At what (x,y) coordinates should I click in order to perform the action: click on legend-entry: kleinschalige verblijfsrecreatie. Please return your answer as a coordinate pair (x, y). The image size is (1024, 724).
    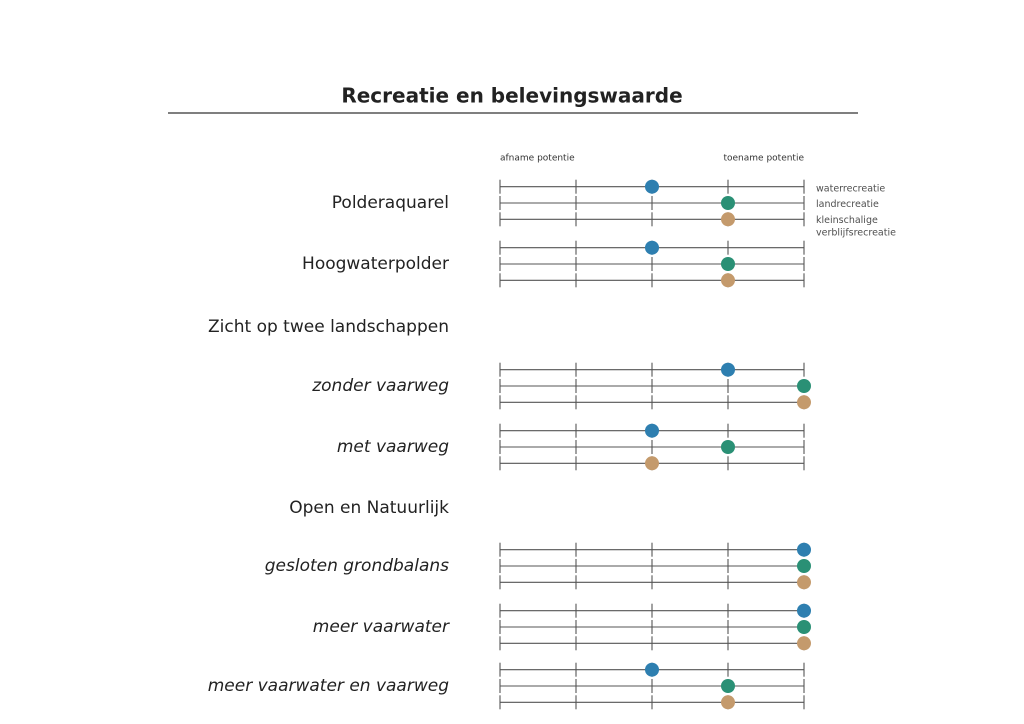
    Looking at the image, I should click on (856, 227).